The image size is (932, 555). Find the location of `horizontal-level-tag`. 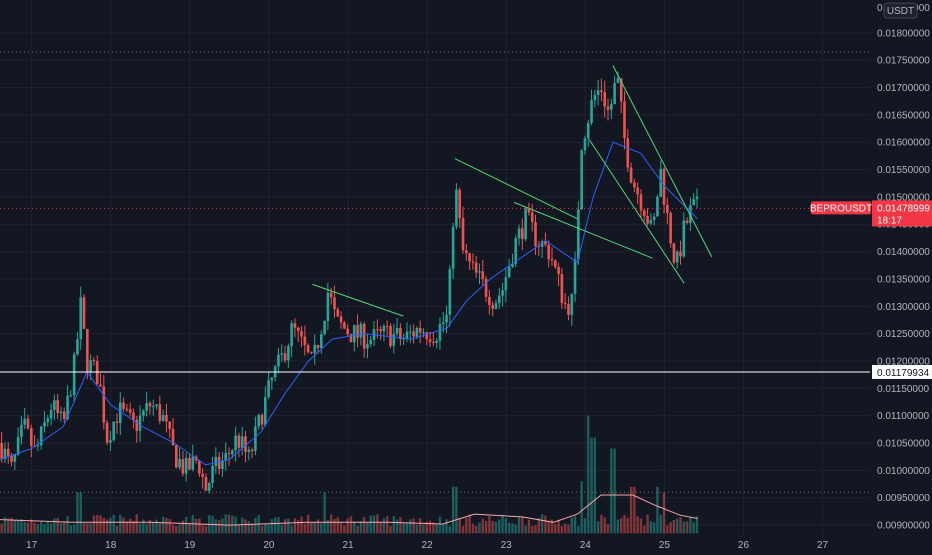

horizontal-level-tag is located at coordinates (902, 371).